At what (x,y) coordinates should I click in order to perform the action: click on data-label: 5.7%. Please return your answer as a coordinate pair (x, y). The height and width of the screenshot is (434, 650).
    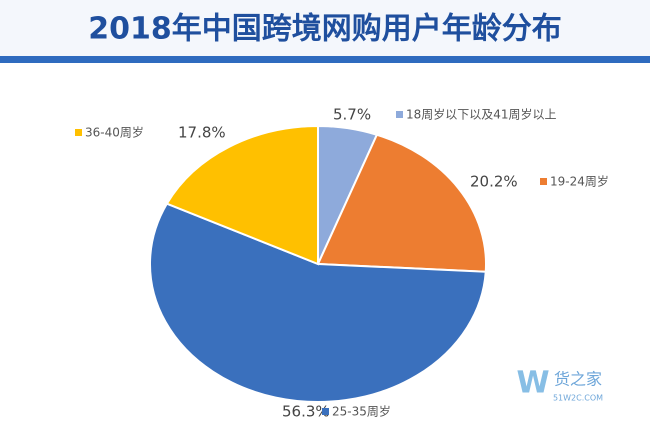
    Looking at the image, I should click on (352, 115).